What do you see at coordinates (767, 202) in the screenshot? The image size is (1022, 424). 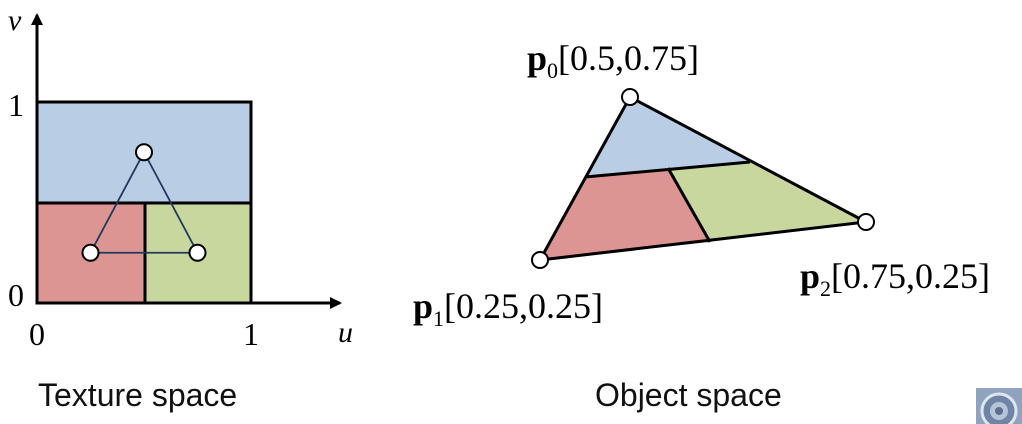 I see `object-region-green` at bounding box center [767, 202].